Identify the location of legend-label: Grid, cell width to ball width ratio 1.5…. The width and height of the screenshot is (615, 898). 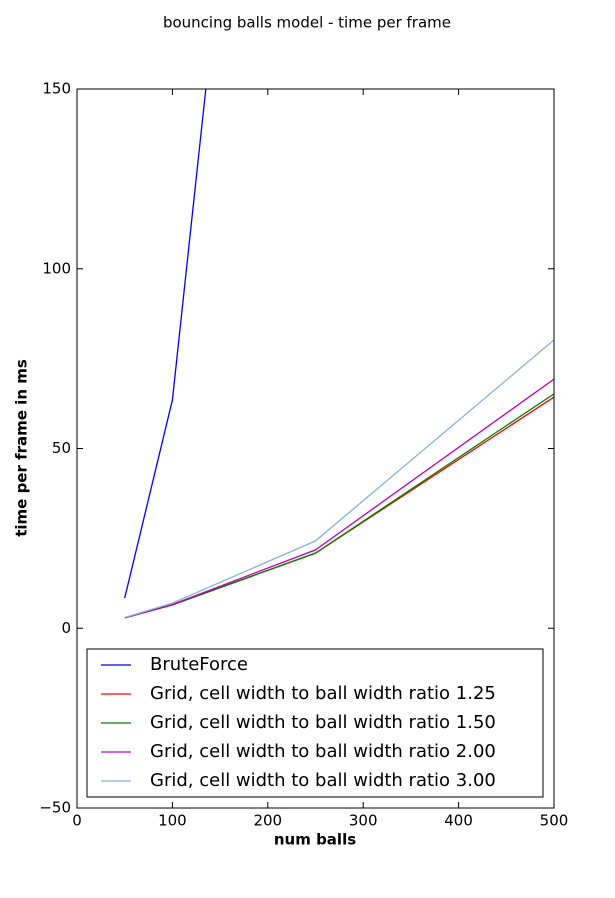
(323, 722).